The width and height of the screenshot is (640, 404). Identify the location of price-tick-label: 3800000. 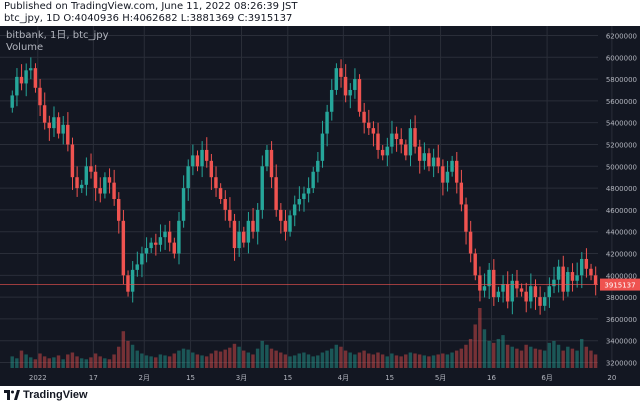
(621, 298).